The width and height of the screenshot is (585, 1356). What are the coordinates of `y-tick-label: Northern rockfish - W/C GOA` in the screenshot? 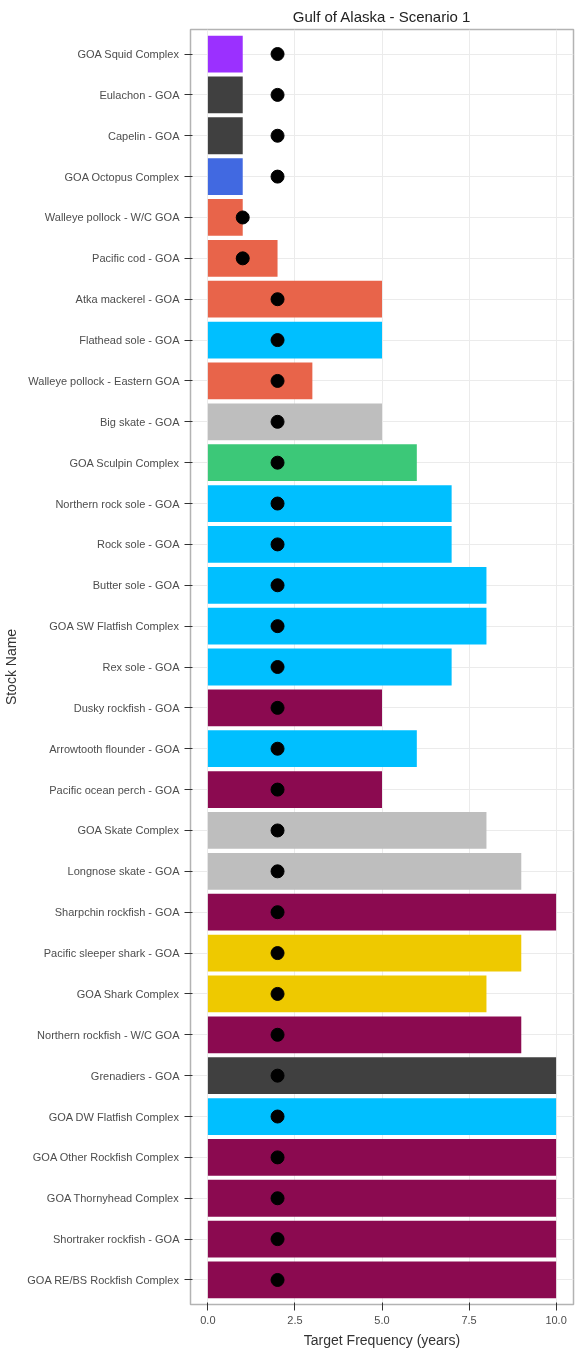 It's located at (109, 1034).